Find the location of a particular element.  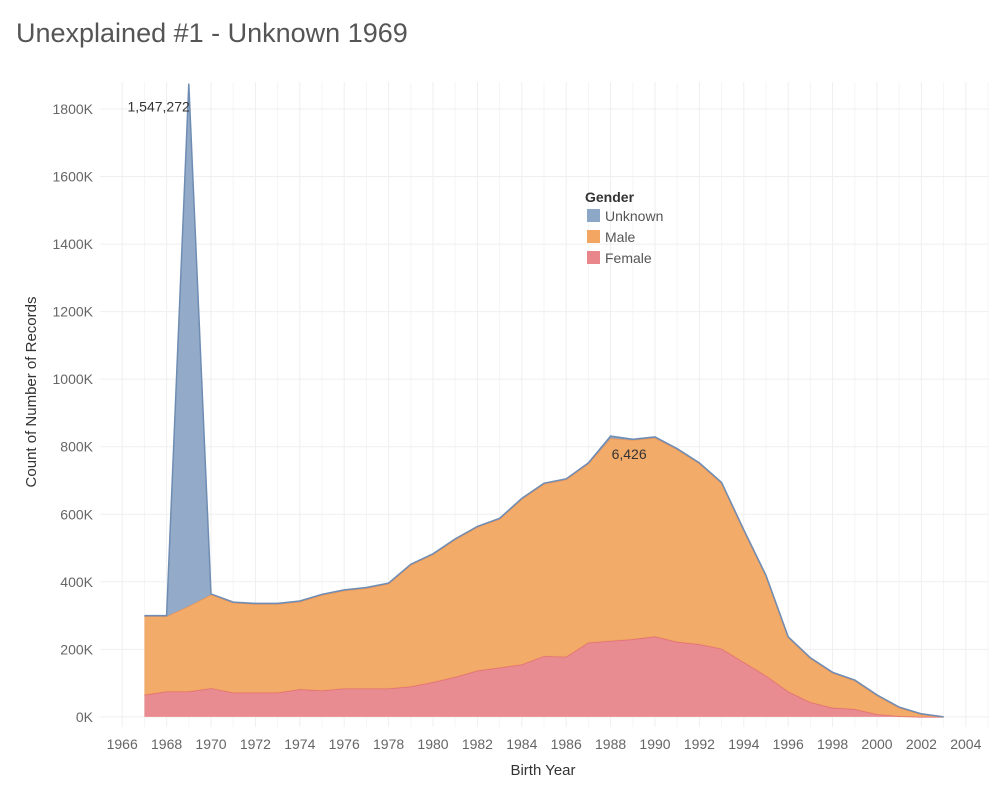

legend-label: Male is located at coordinates (620, 237).